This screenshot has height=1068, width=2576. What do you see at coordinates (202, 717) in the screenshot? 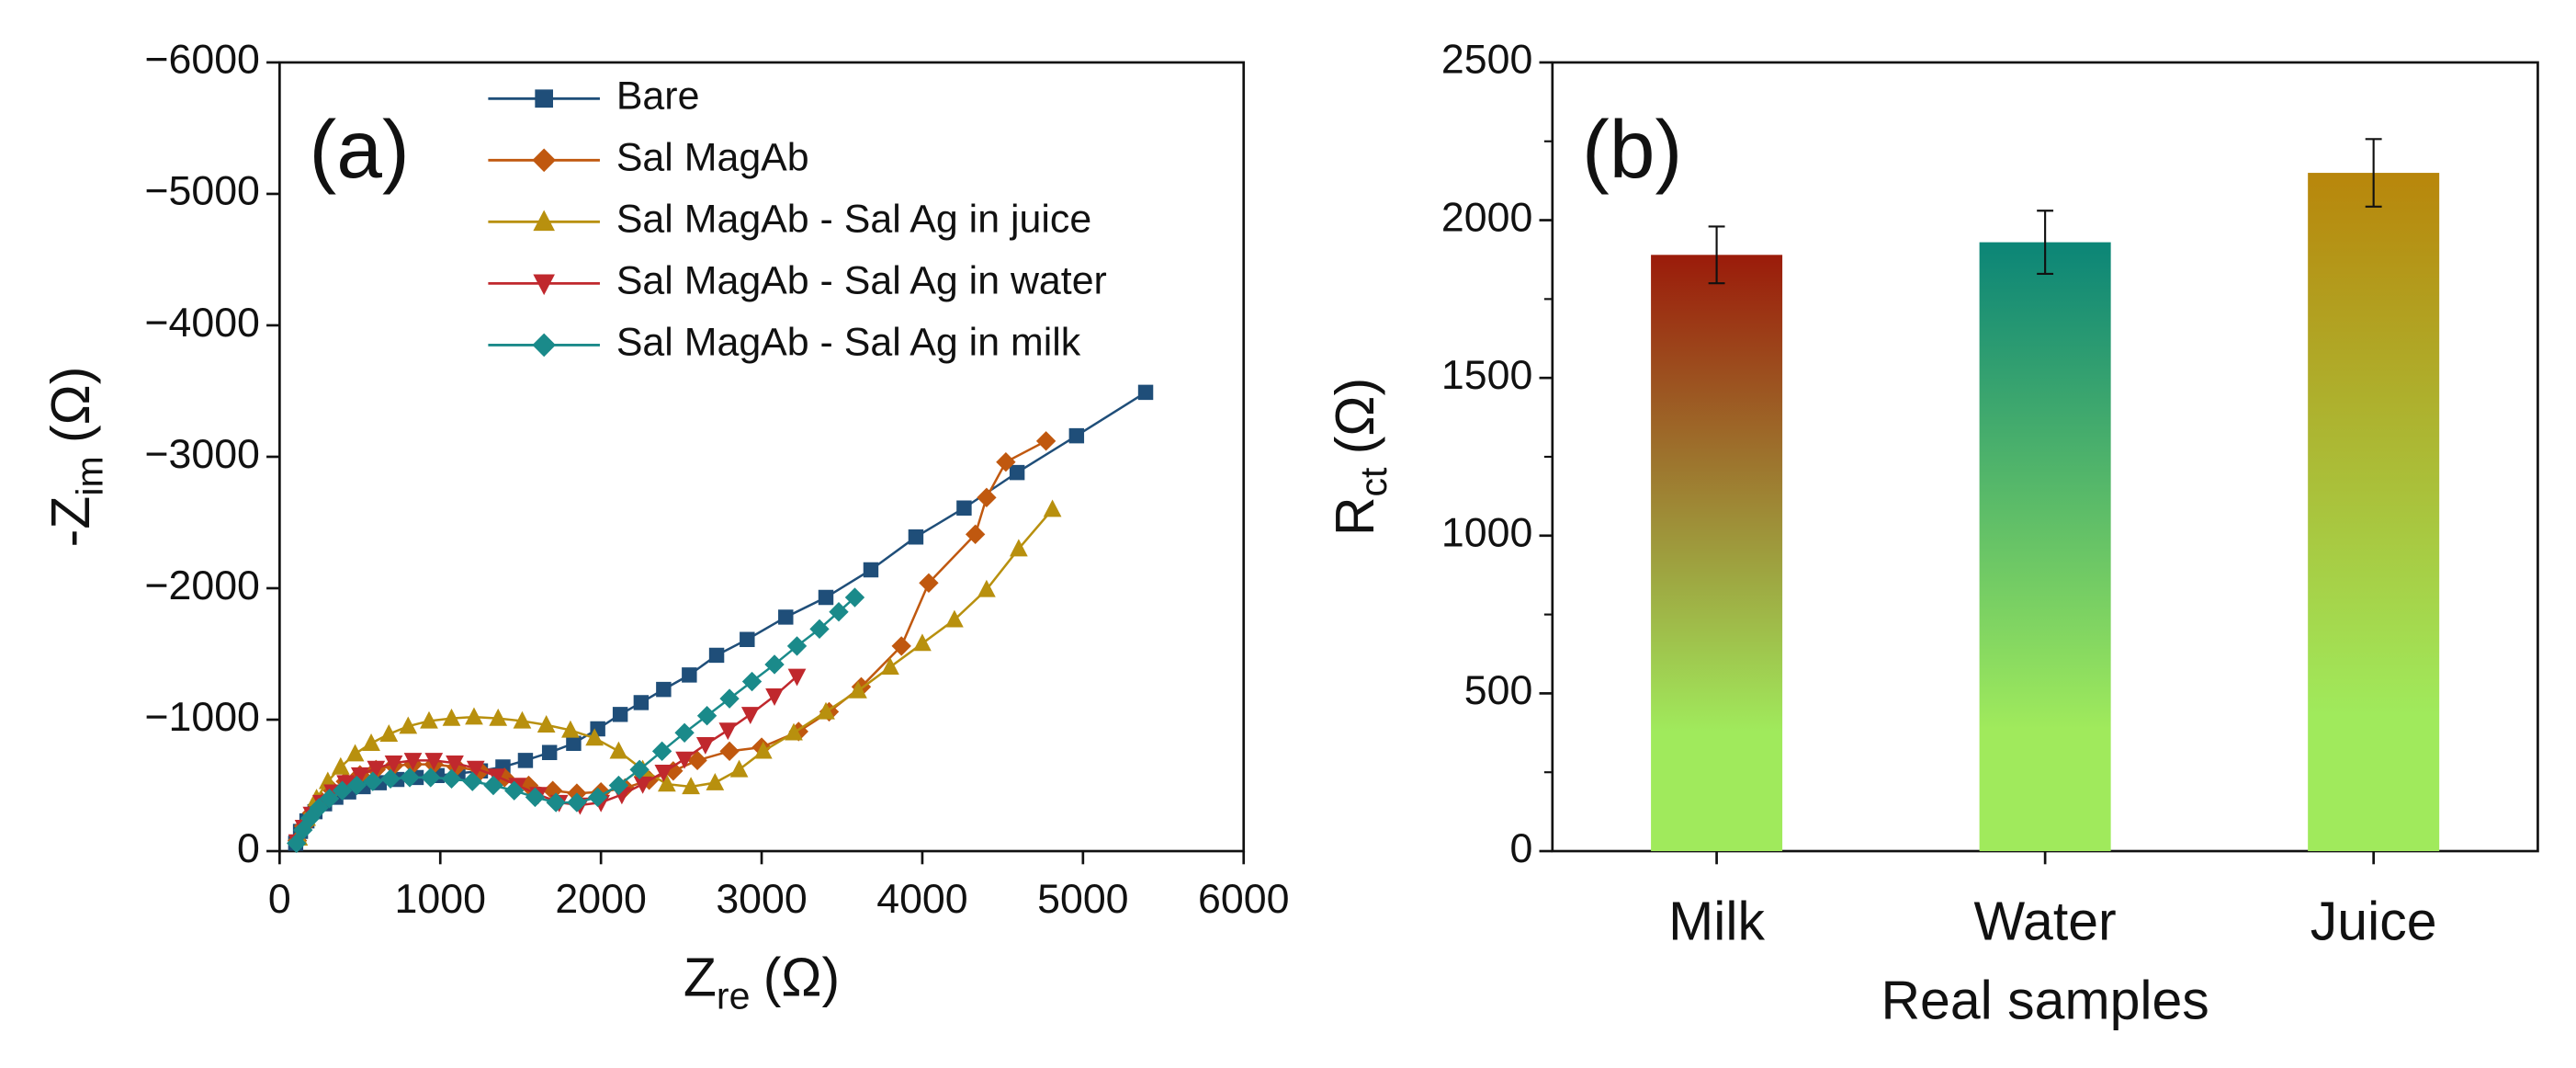
I see `y-tick-label: −1000` at bounding box center [202, 717].